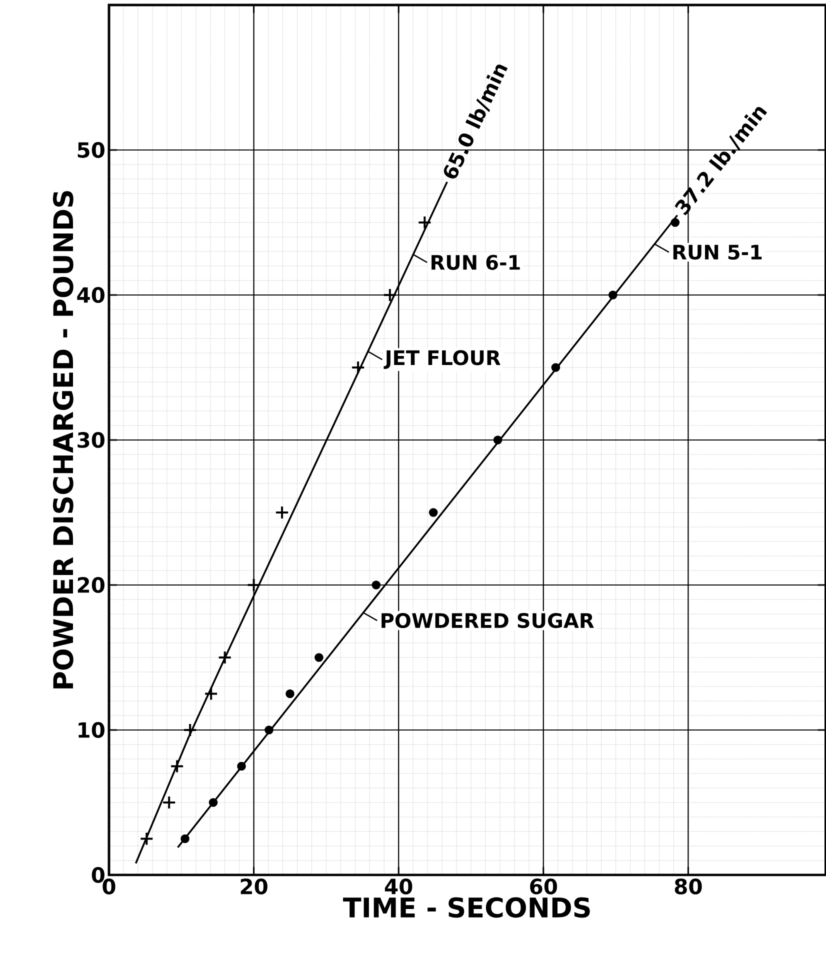  I want to click on y-axis-title: POWDER DISCHARGED - POUNDS, so click(63, 439).